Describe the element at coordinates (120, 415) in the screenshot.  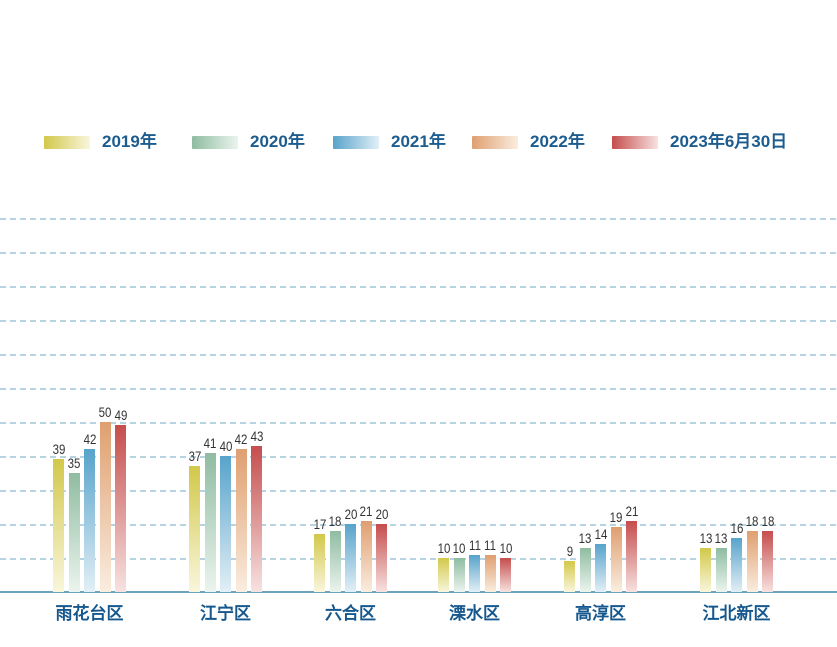
I see `bar-value-label: 49` at that location.